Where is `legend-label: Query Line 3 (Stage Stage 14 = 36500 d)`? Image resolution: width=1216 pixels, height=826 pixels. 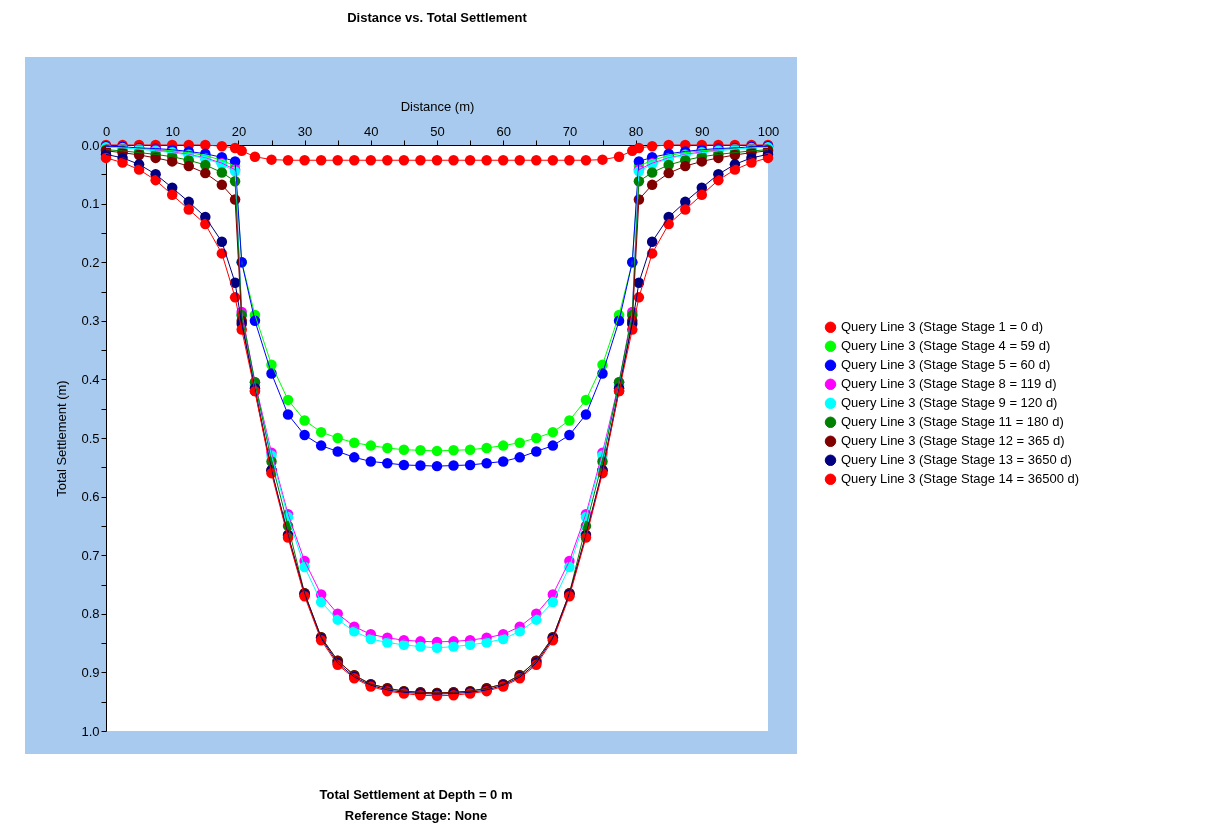
legend-label: Query Line 3 (Stage Stage 14 = 36500 d) is located at coordinates (960, 479).